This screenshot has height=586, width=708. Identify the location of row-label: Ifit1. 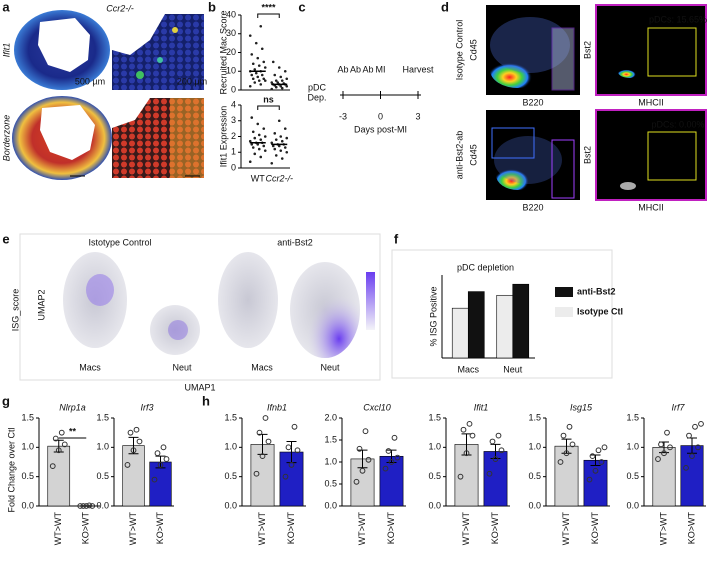
(6, 50).